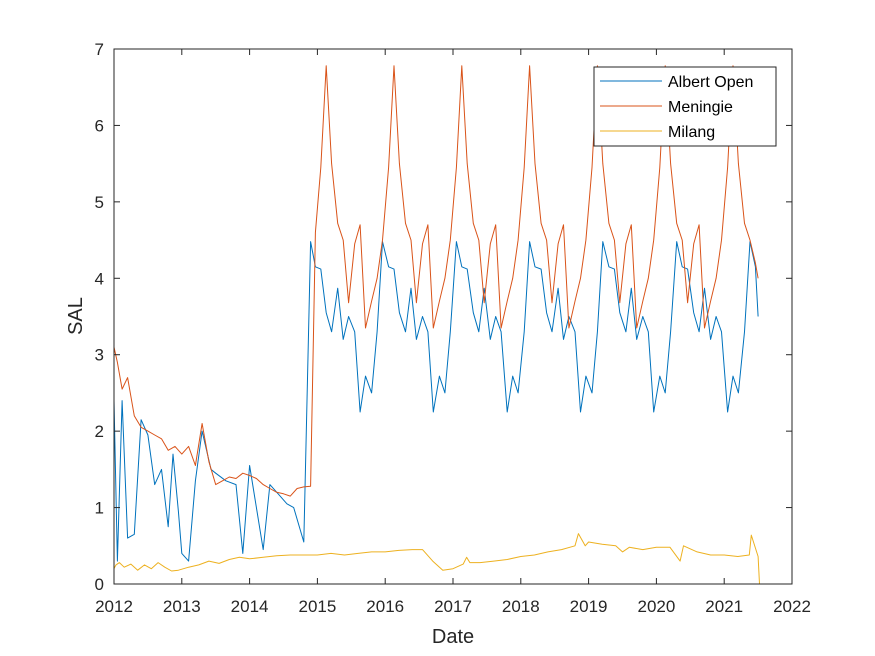  Describe the element at coordinates (99, 49) in the screenshot. I see `y-tick-label: 7` at that location.